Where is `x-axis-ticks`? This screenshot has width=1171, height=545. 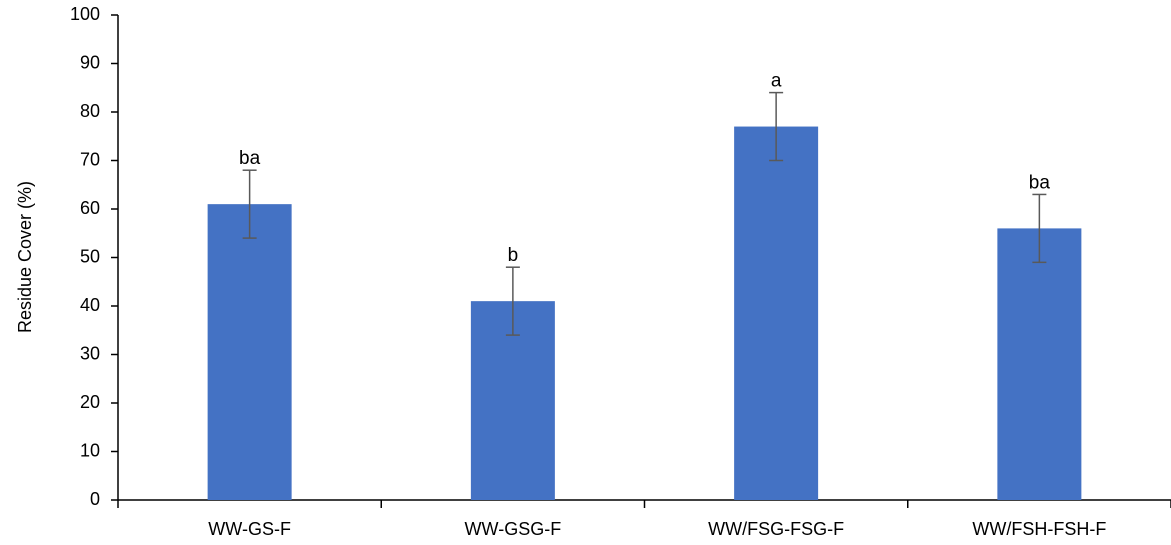
x-axis-ticks is located at coordinates (644, 504).